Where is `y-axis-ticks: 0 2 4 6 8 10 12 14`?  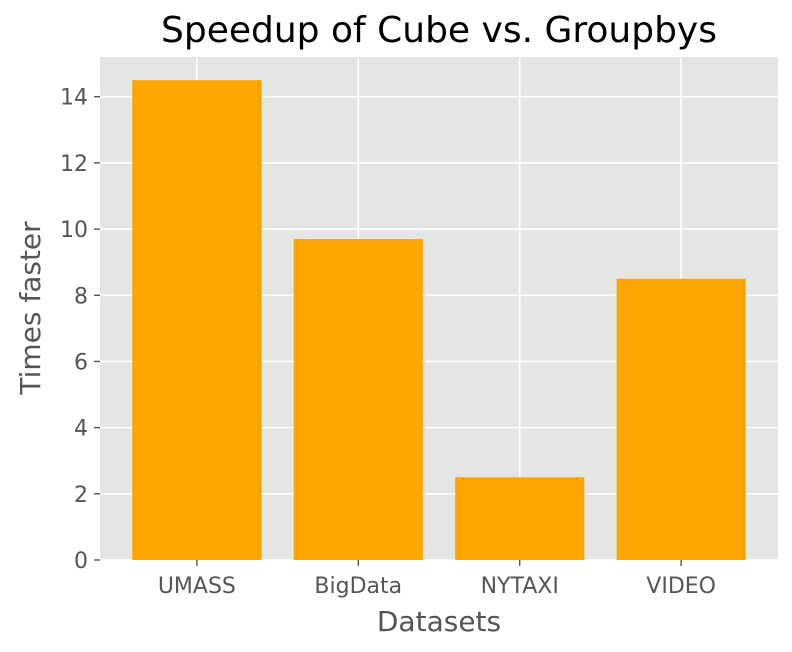 y-axis-ticks: 0 2 4 6 8 10 12 14 is located at coordinates (80, 330).